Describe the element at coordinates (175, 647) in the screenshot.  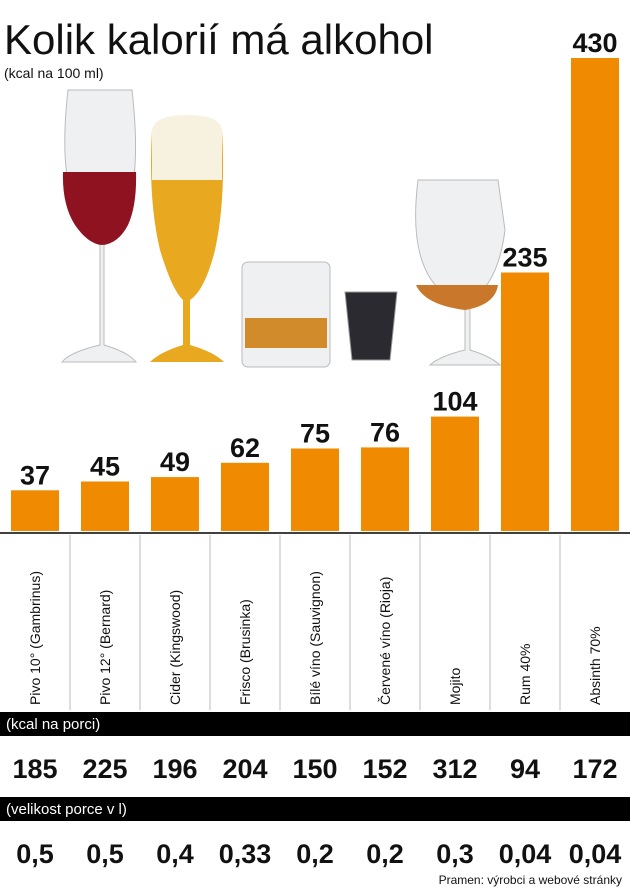
I see `category-label: Cider (Kingswood)` at that location.